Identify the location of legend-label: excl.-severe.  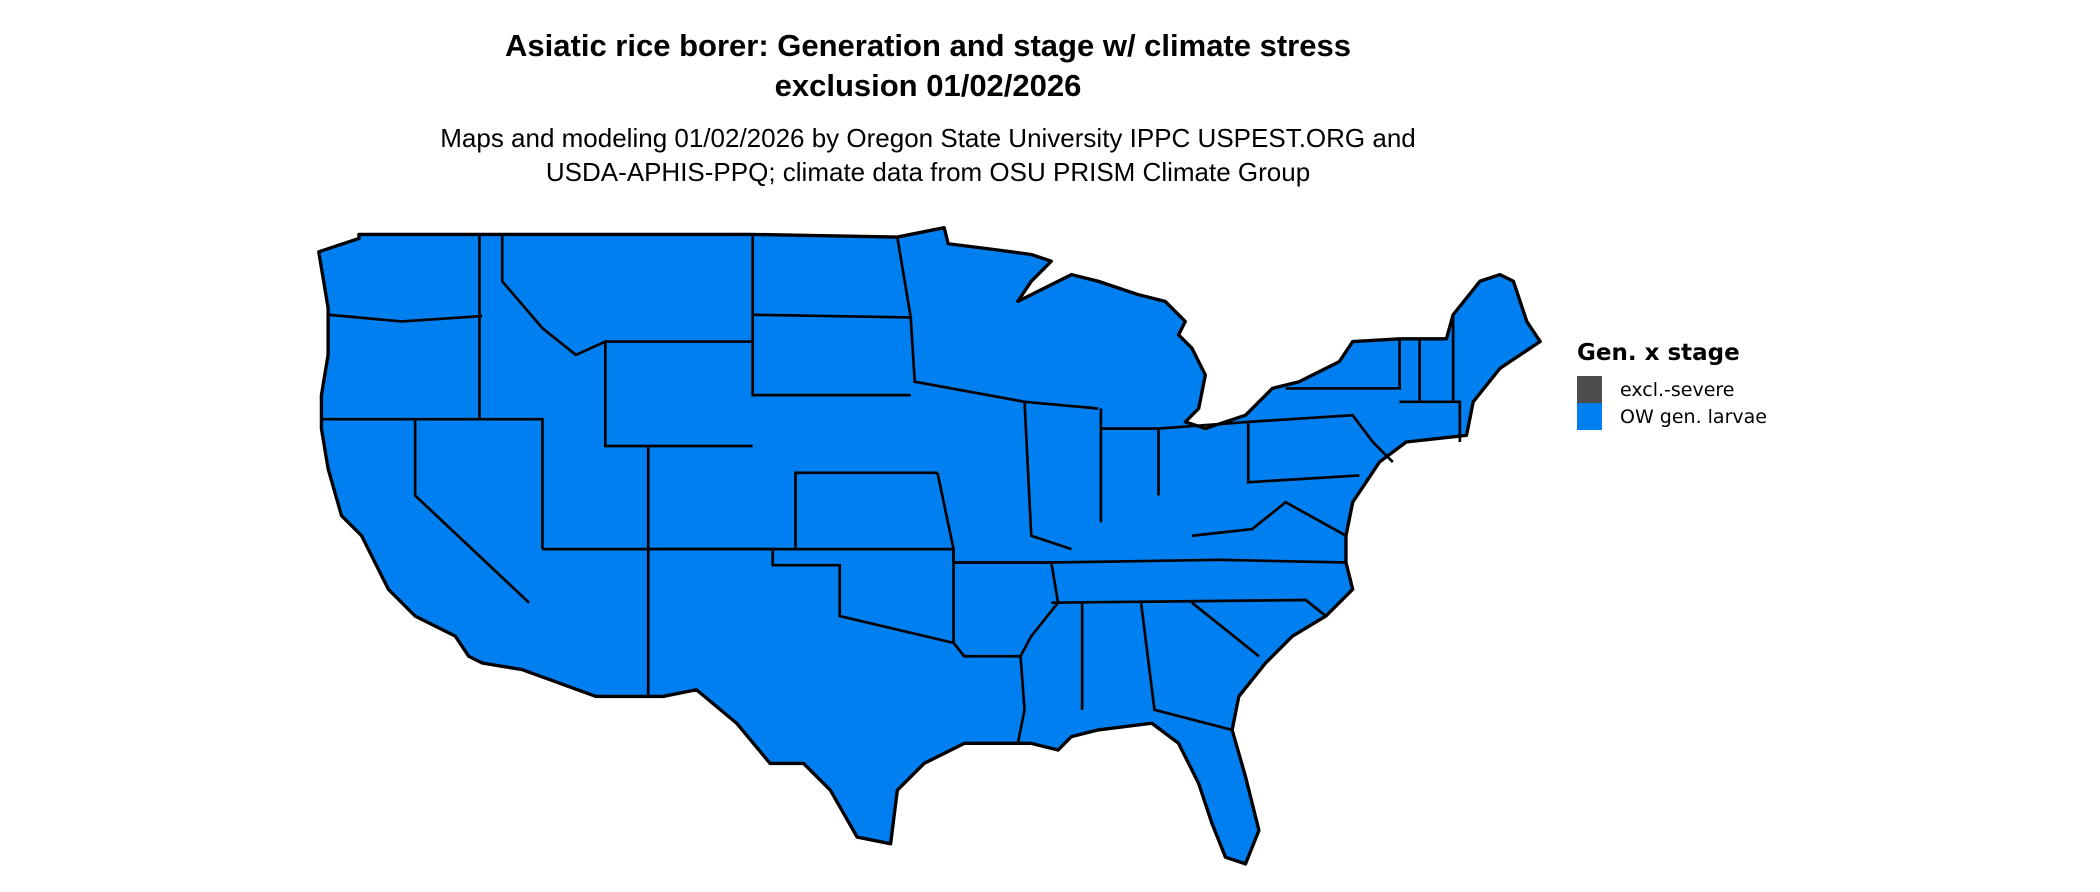
(1677, 389).